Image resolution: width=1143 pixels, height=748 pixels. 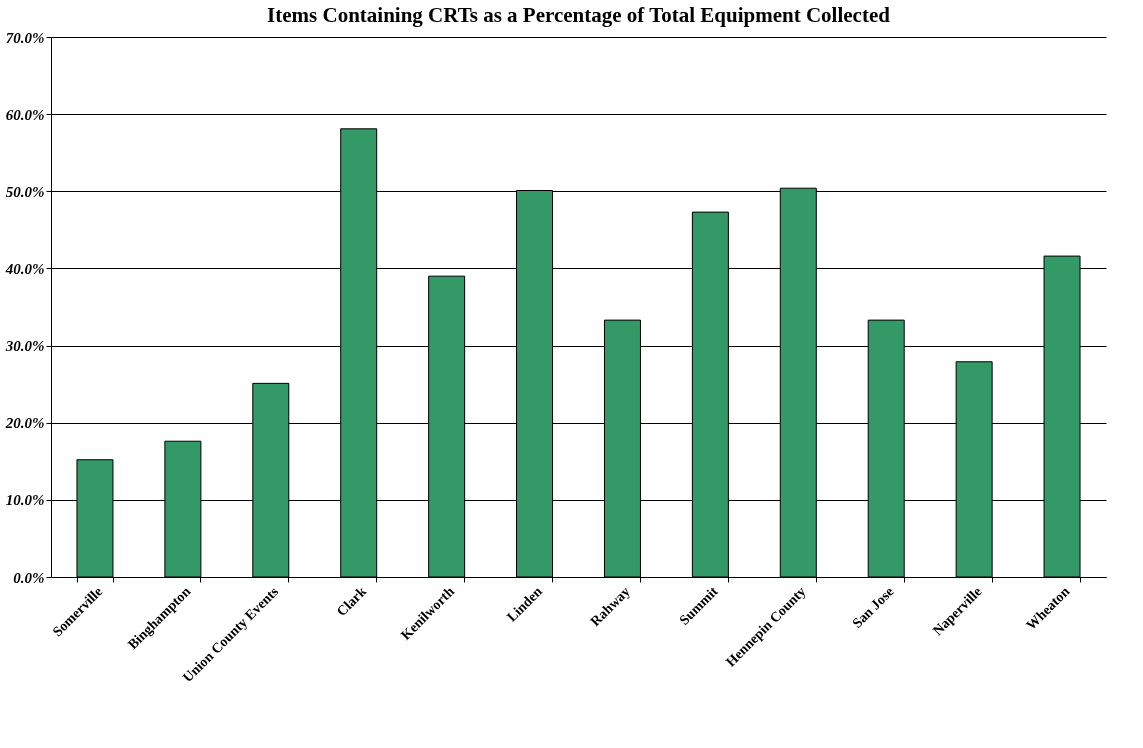 I want to click on y-tick-label: 30.0%, so click(x=24, y=346).